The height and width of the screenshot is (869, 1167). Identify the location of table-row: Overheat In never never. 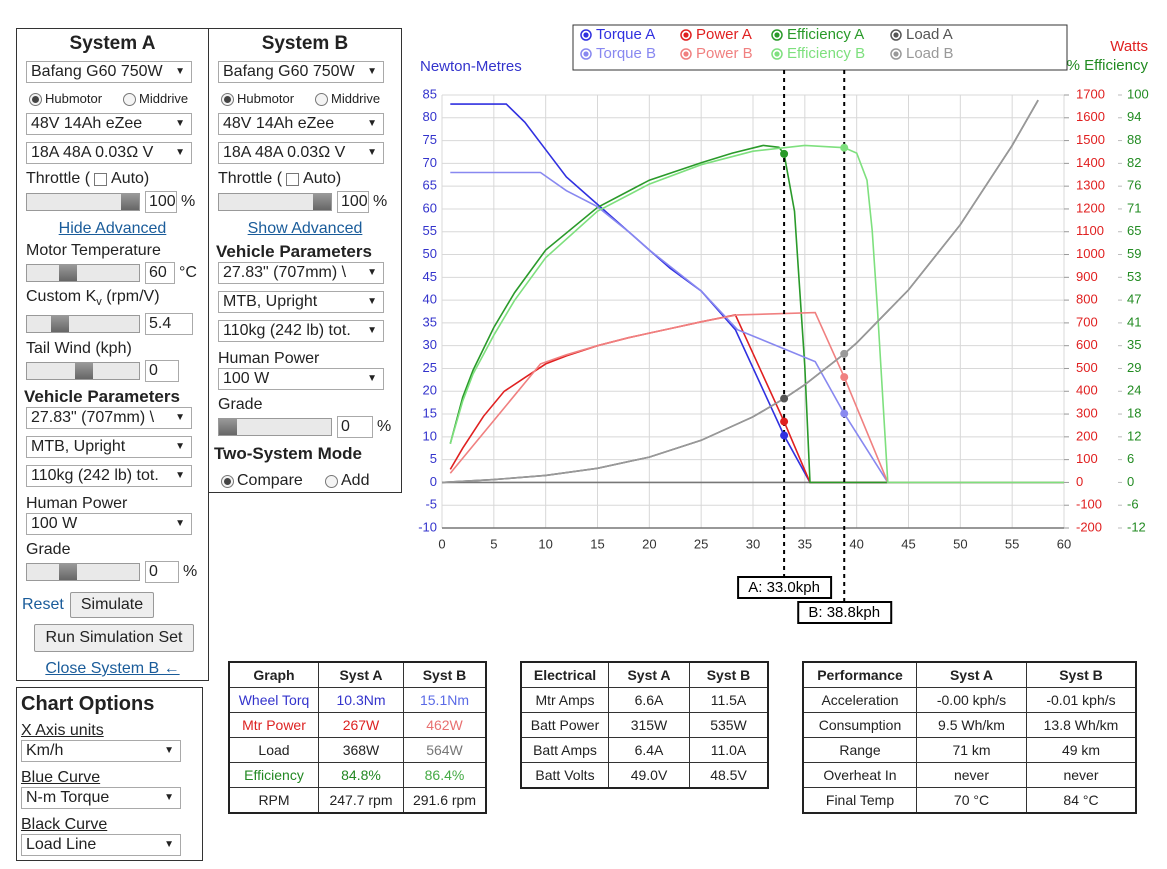
(969, 775).